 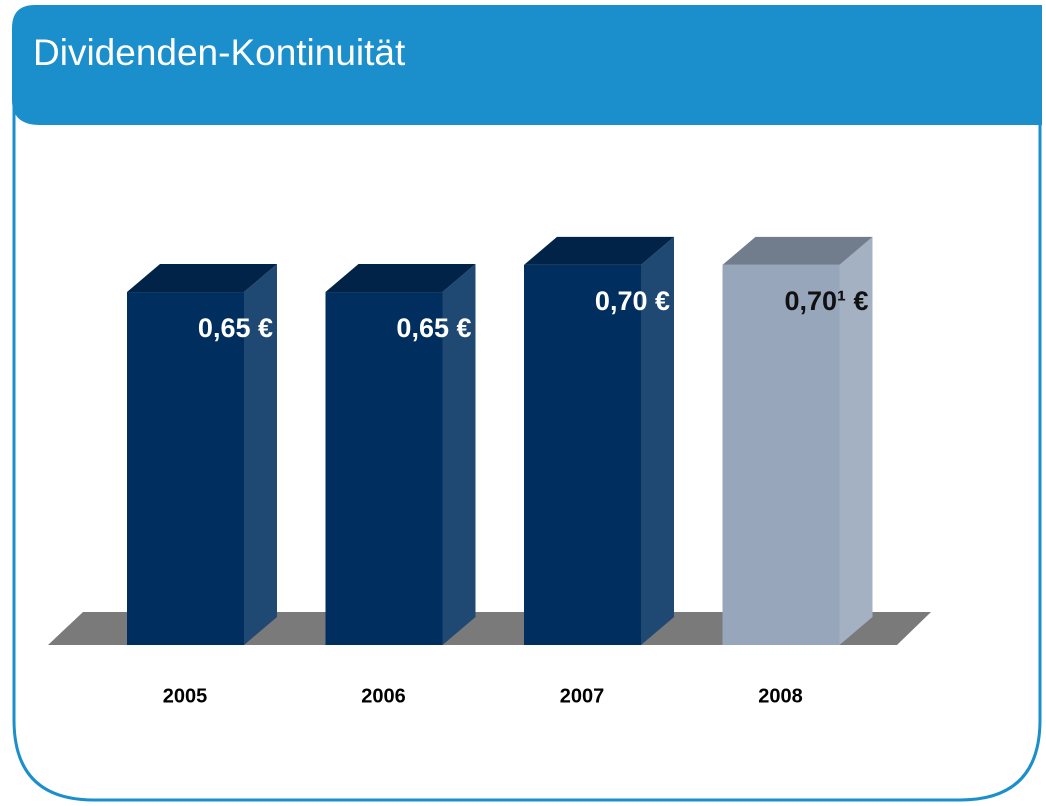 I want to click on x-tick-label: 2005, so click(x=185, y=696).